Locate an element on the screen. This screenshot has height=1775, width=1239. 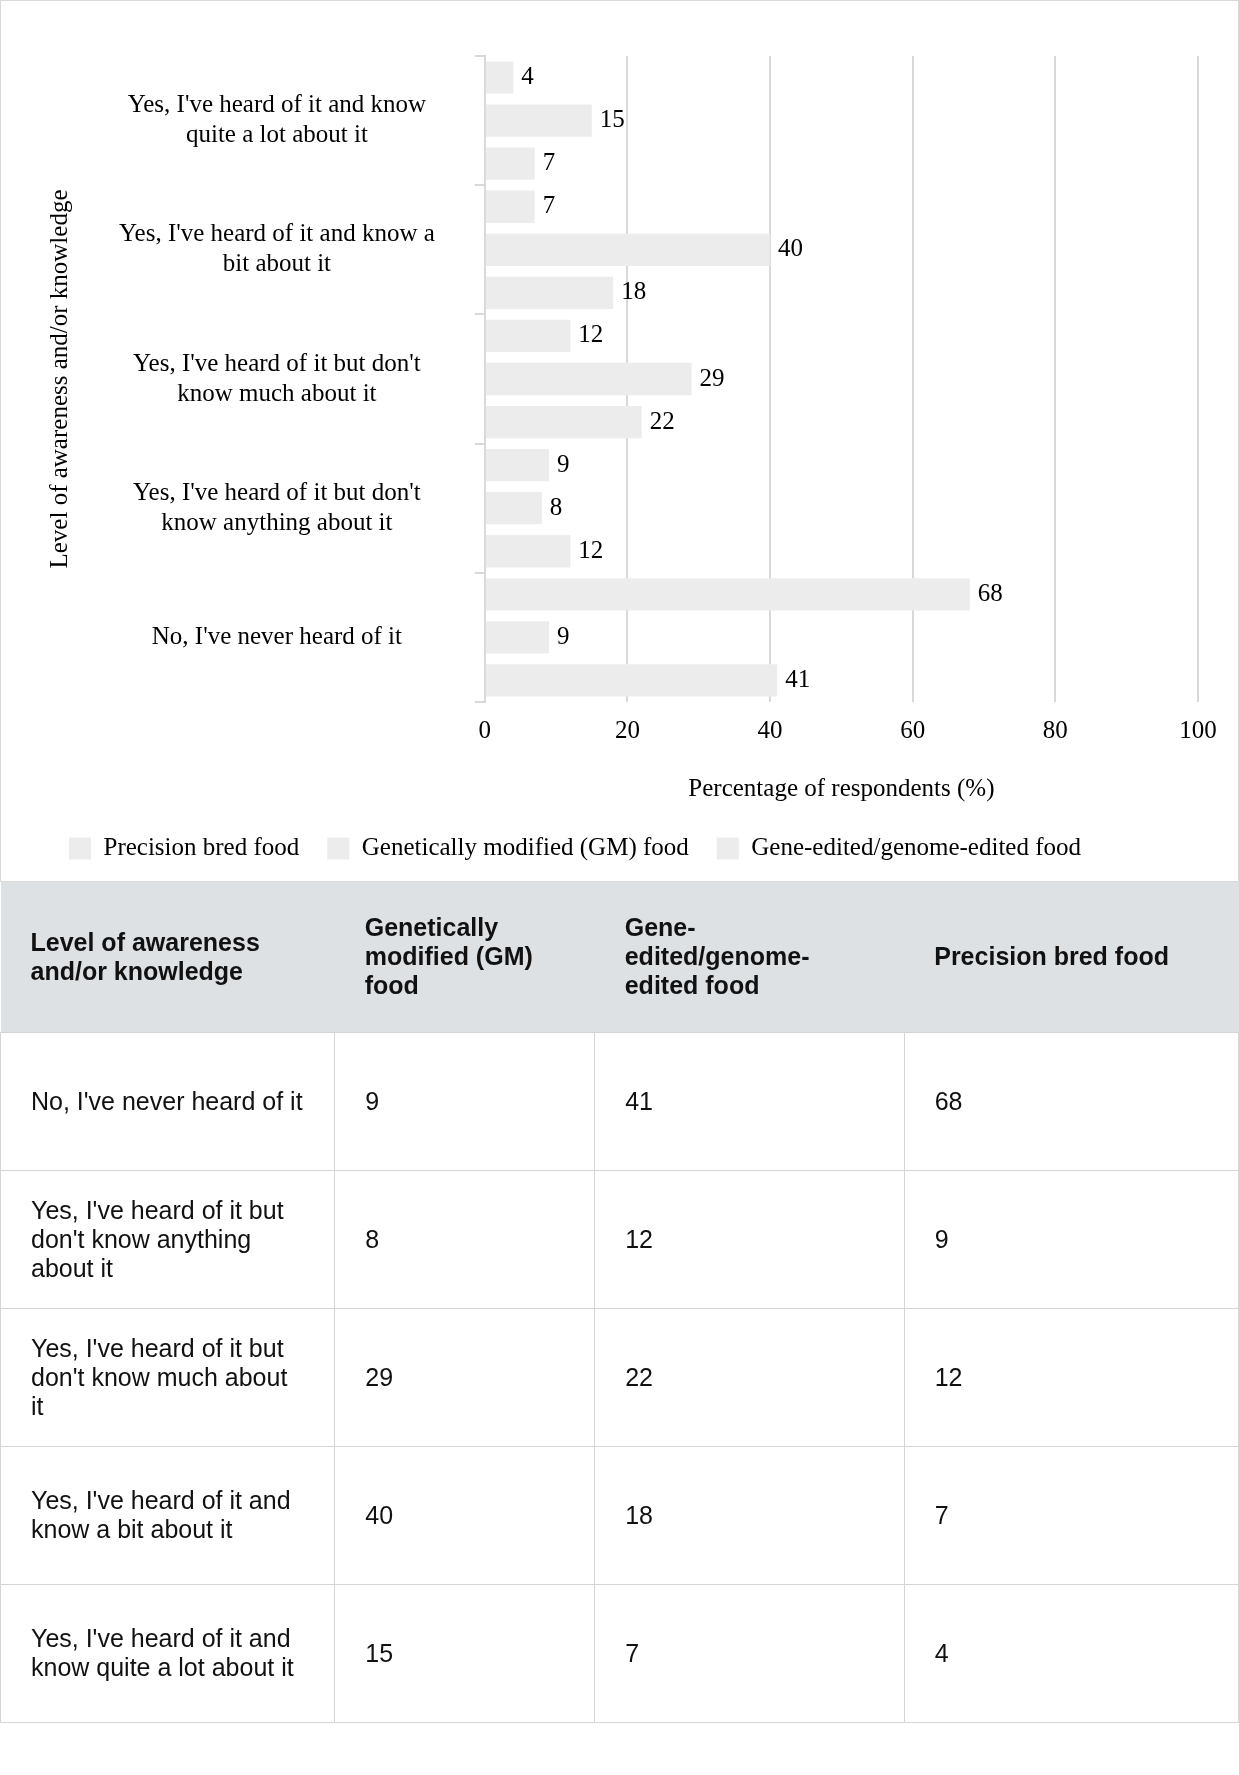
x-tick-label: Precision bred food is located at coordinates (1071, 957).